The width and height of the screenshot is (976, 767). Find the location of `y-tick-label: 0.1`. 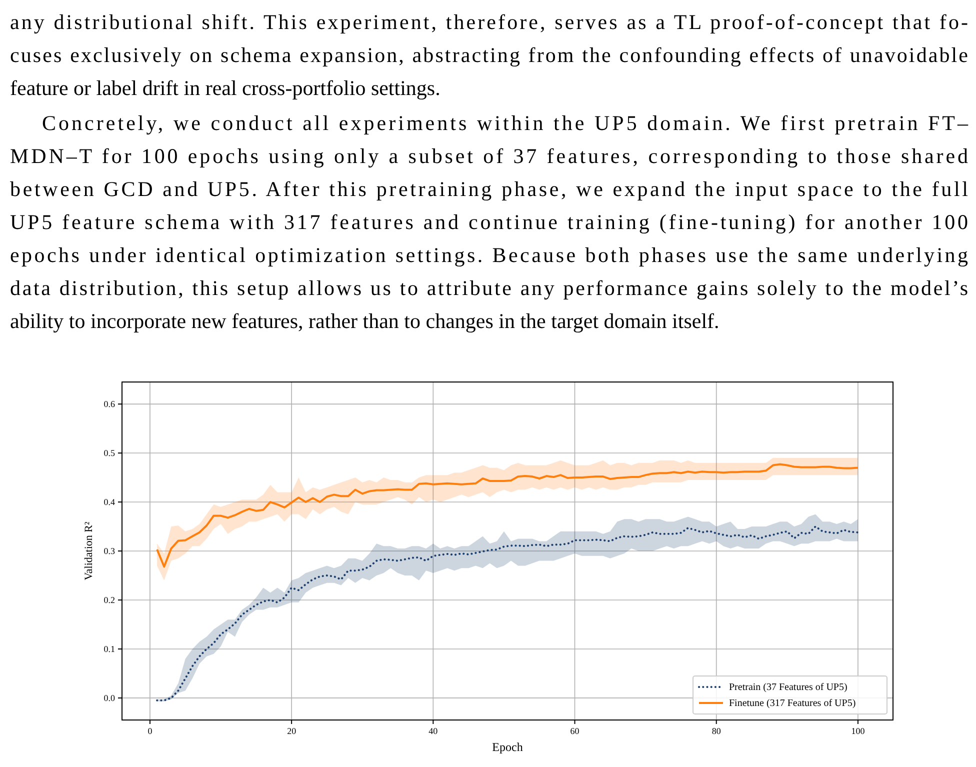

y-tick-label: 0.1 is located at coordinates (109, 649).